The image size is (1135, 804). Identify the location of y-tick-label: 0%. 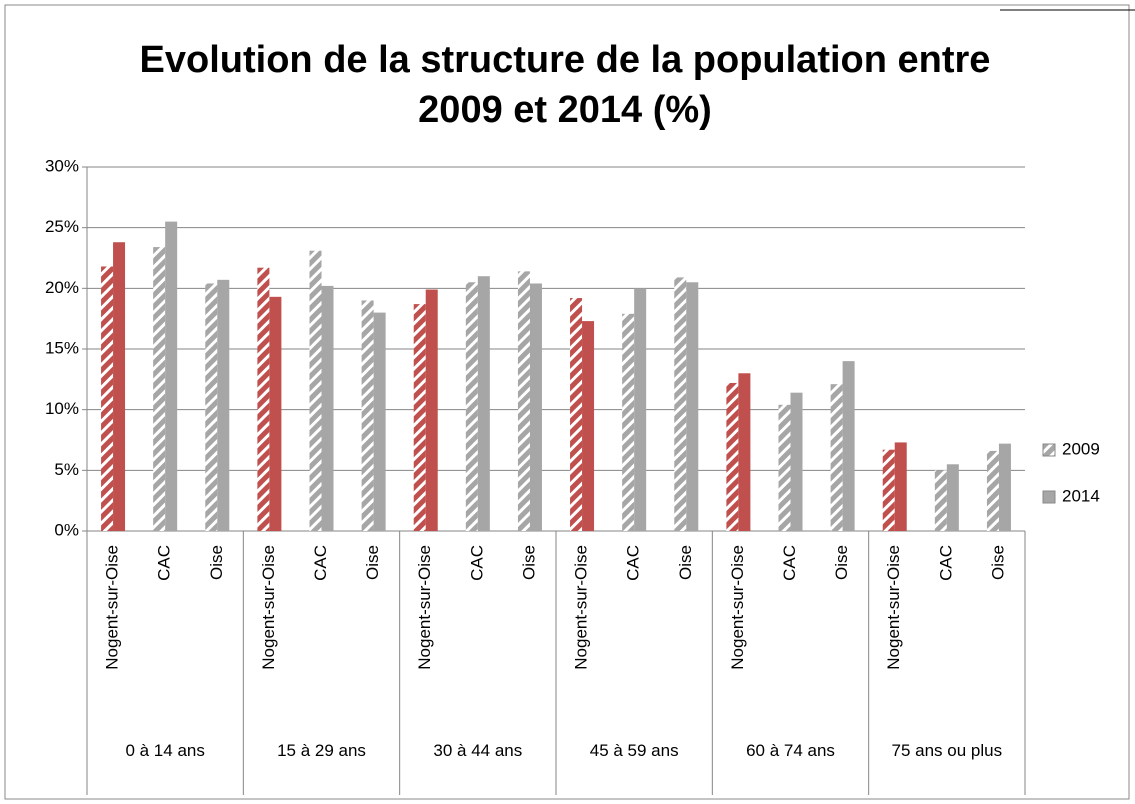
(66, 529).